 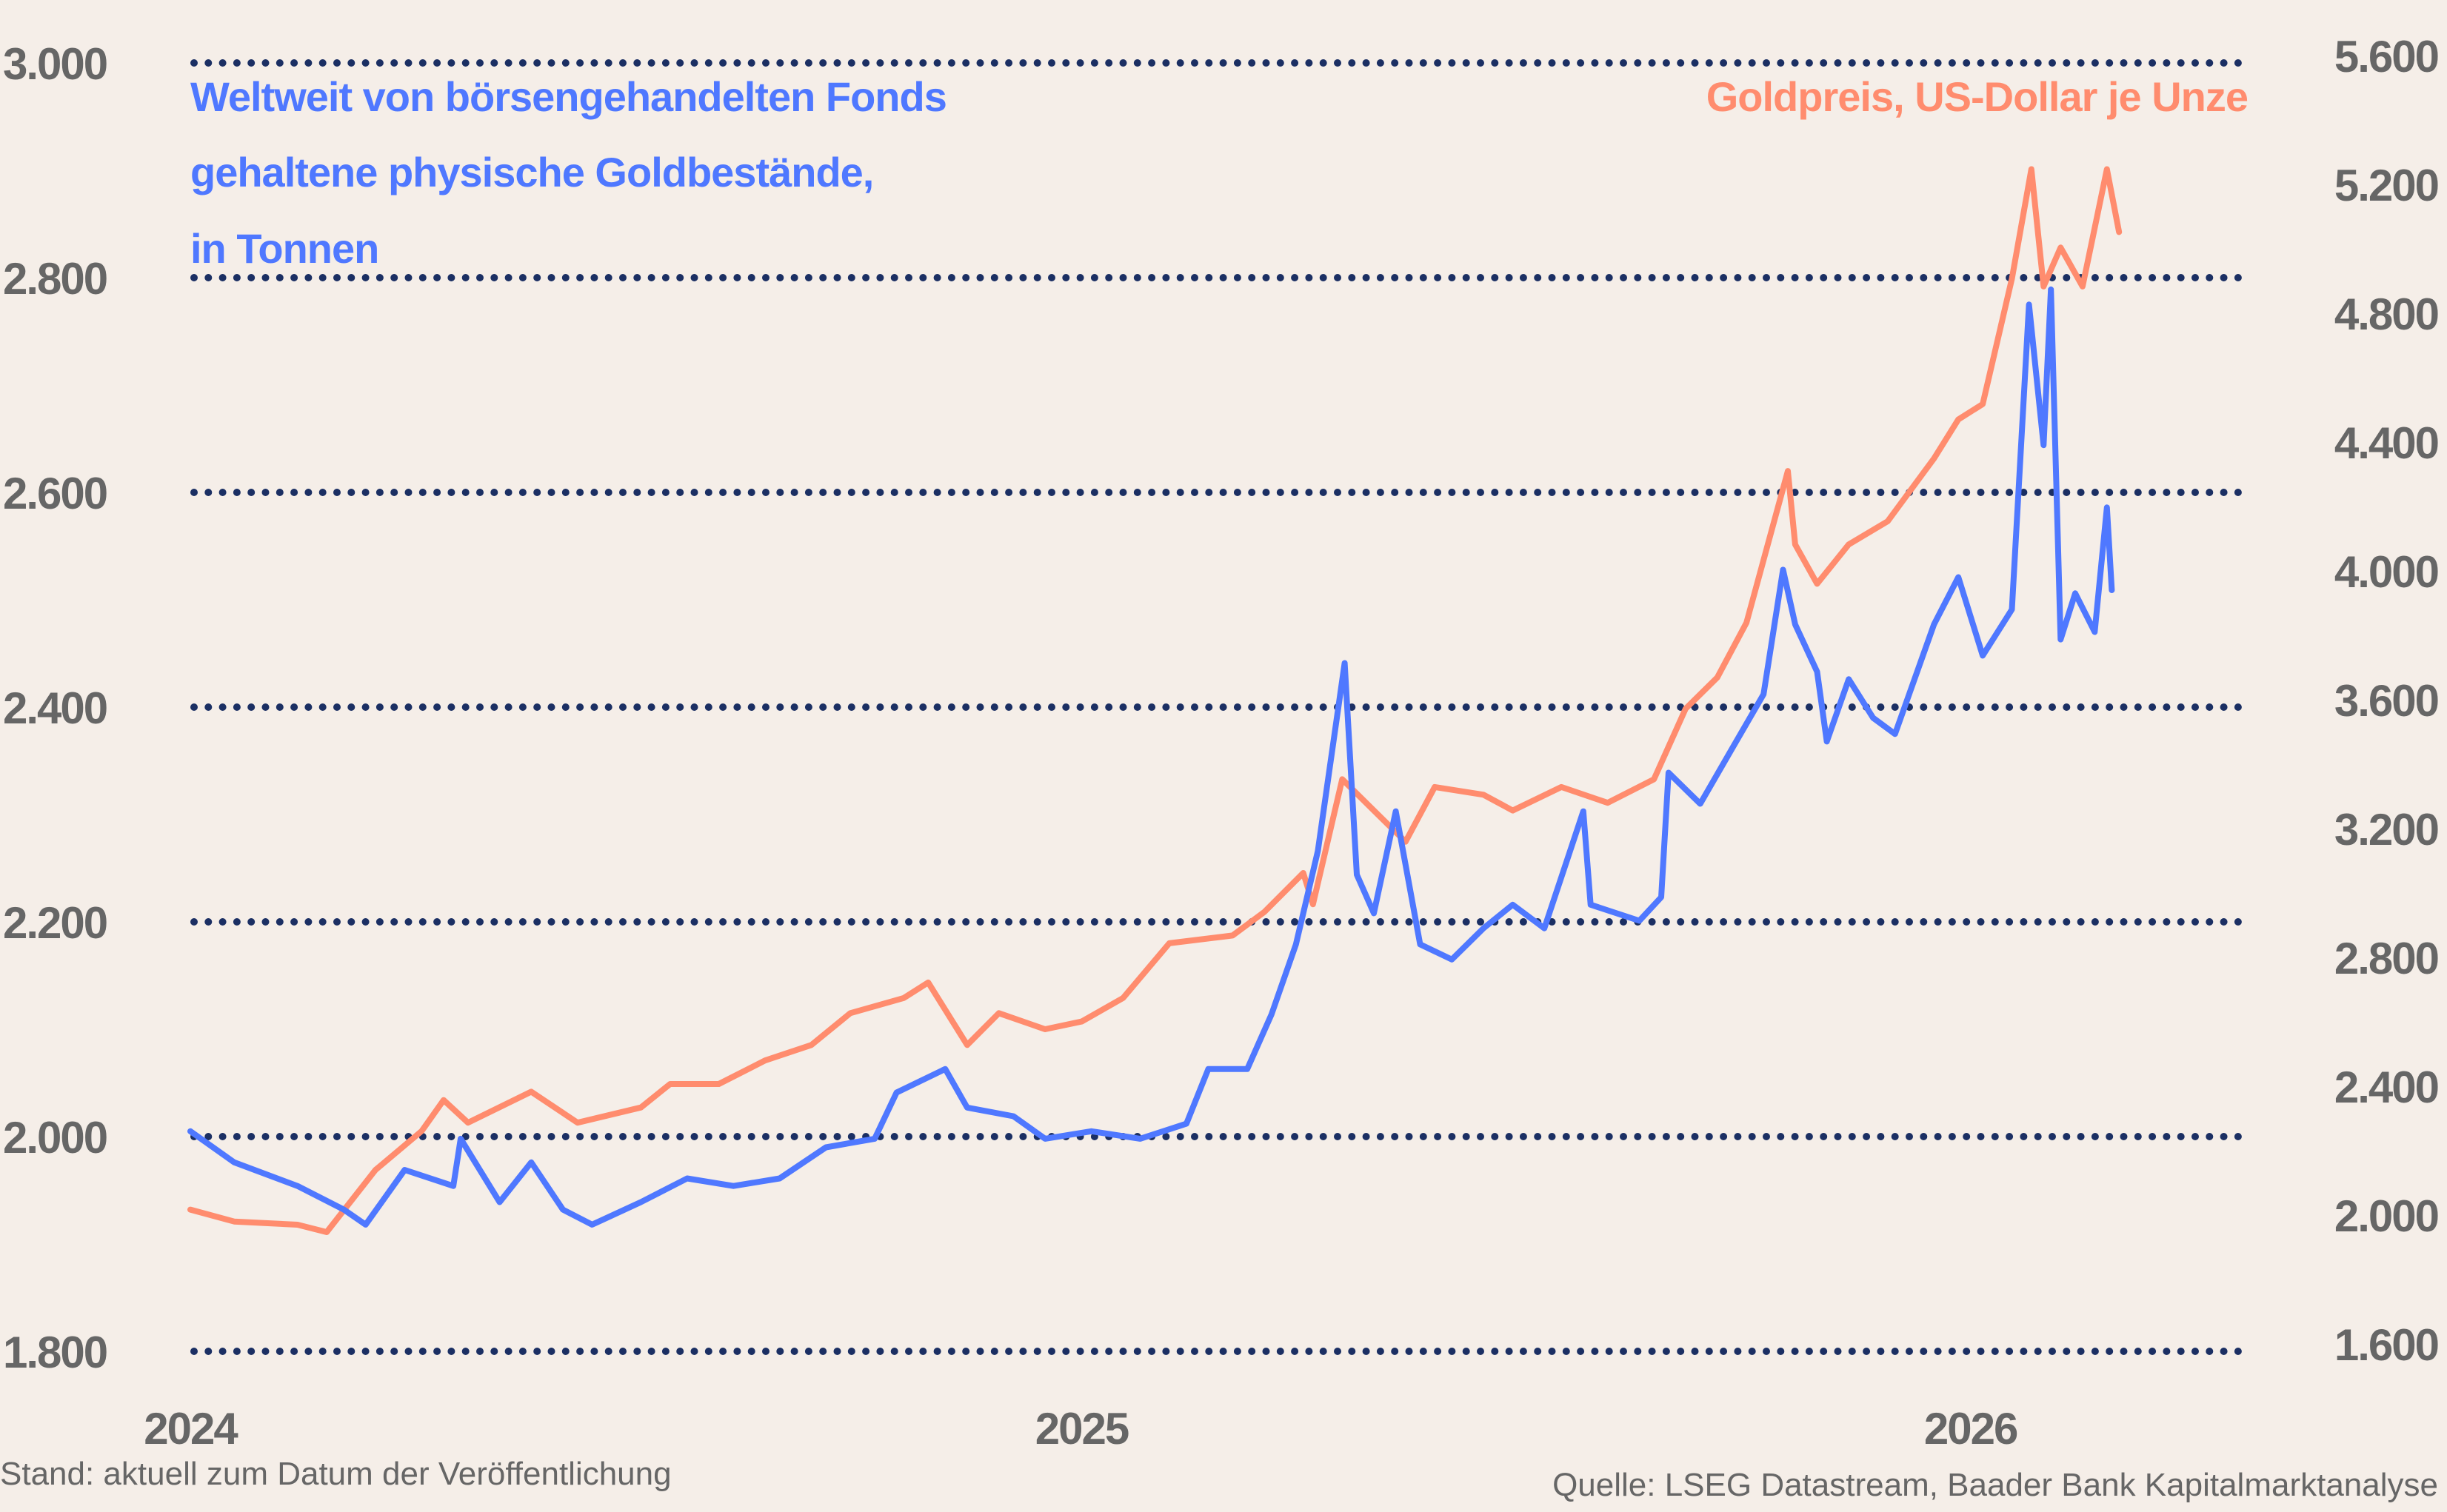 I want to click on left-axis-ticks: 1.800 2.000 2.200 2.400 2.600 2.800 3.000, so click(x=56, y=708).